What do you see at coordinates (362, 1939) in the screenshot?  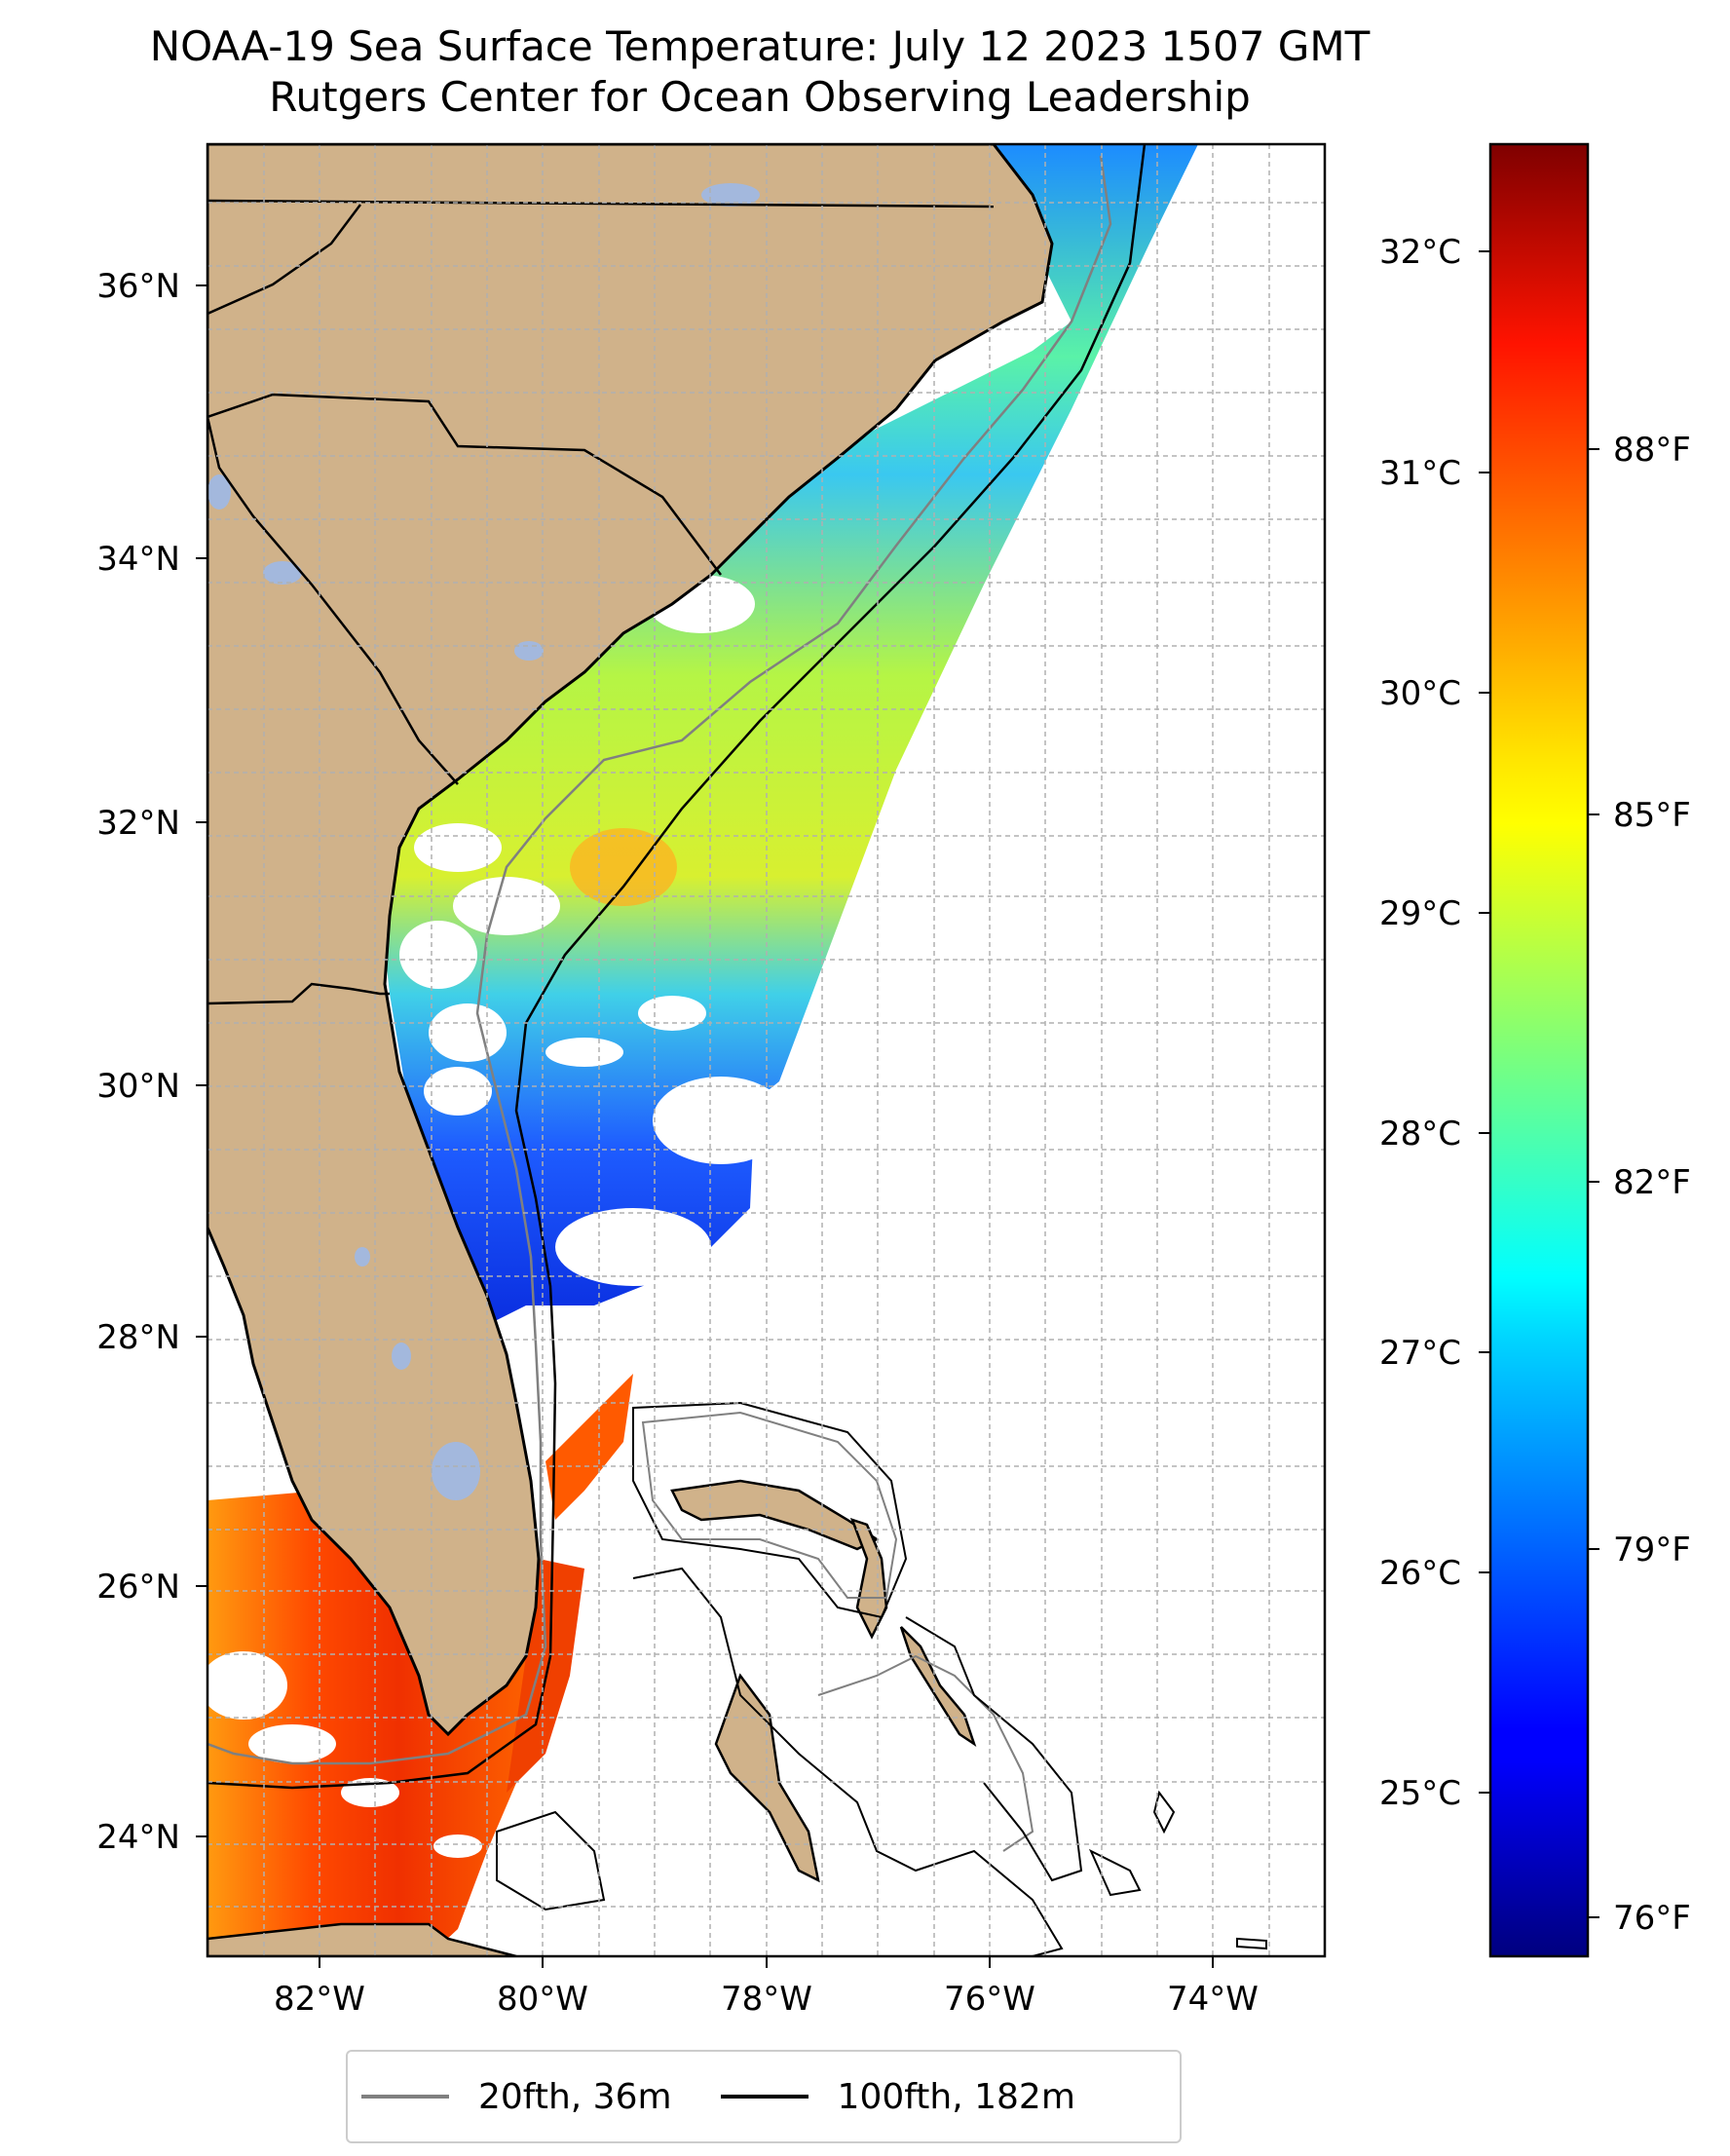 I see `land-cuba` at bounding box center [362, 1939].